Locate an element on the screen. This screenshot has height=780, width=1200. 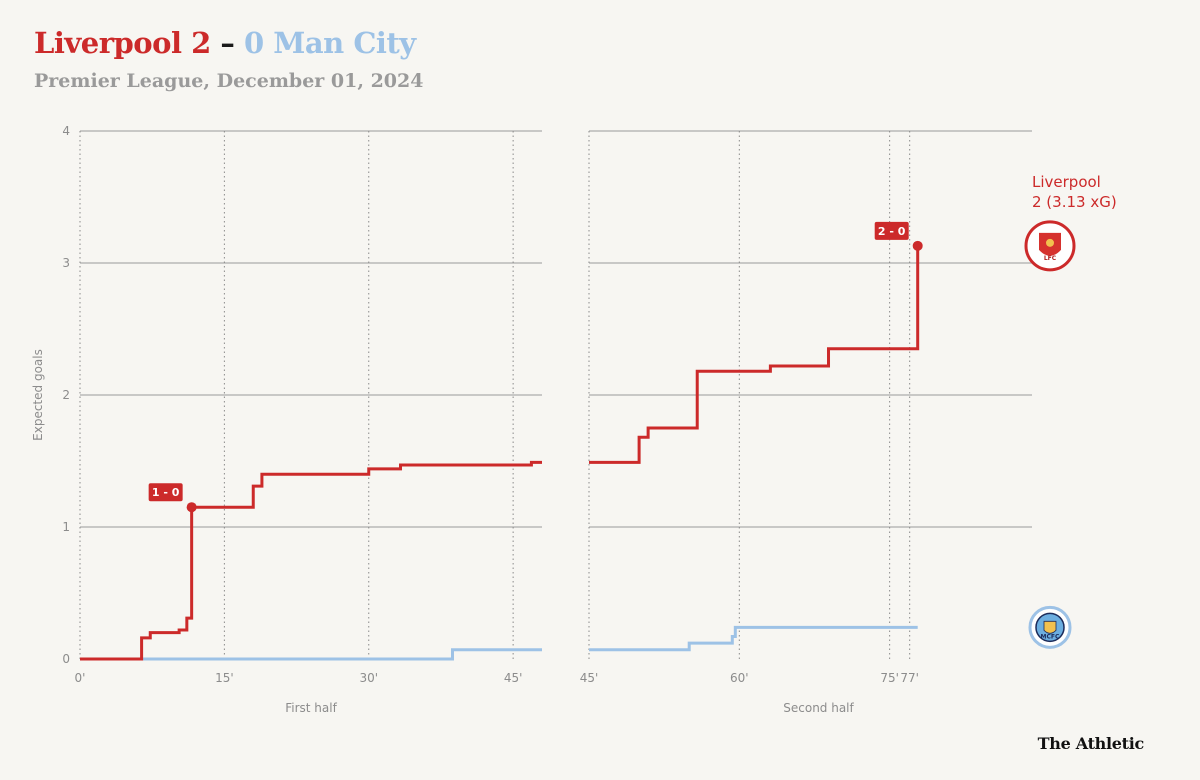
crest-shield is located at coordinates (1050, 627).